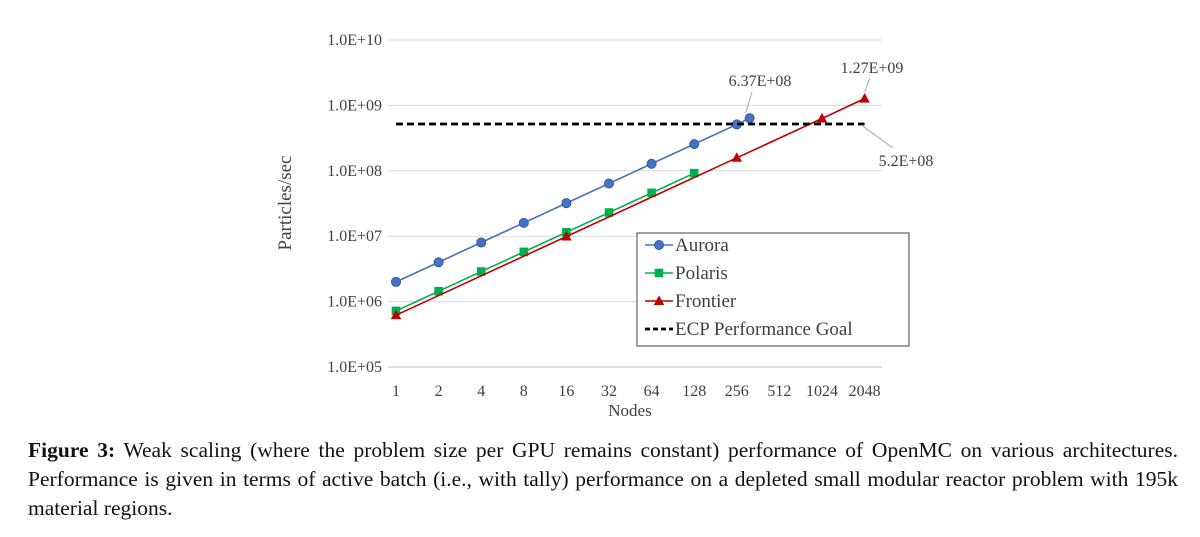 This screenshot has width=1200, height=537. I want to click on y-tick-label: 1.0E+07, so click(354, 236).